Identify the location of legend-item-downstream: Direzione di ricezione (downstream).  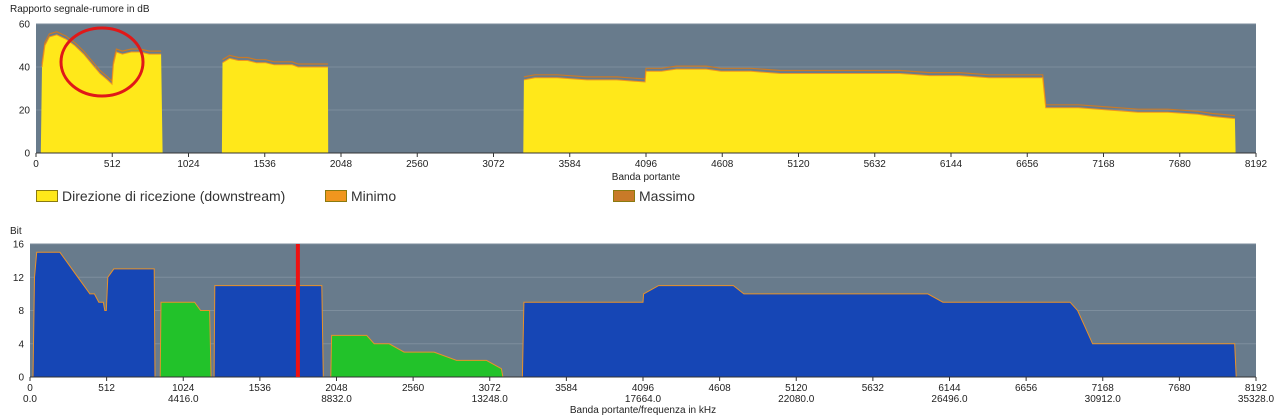
(160, 196).